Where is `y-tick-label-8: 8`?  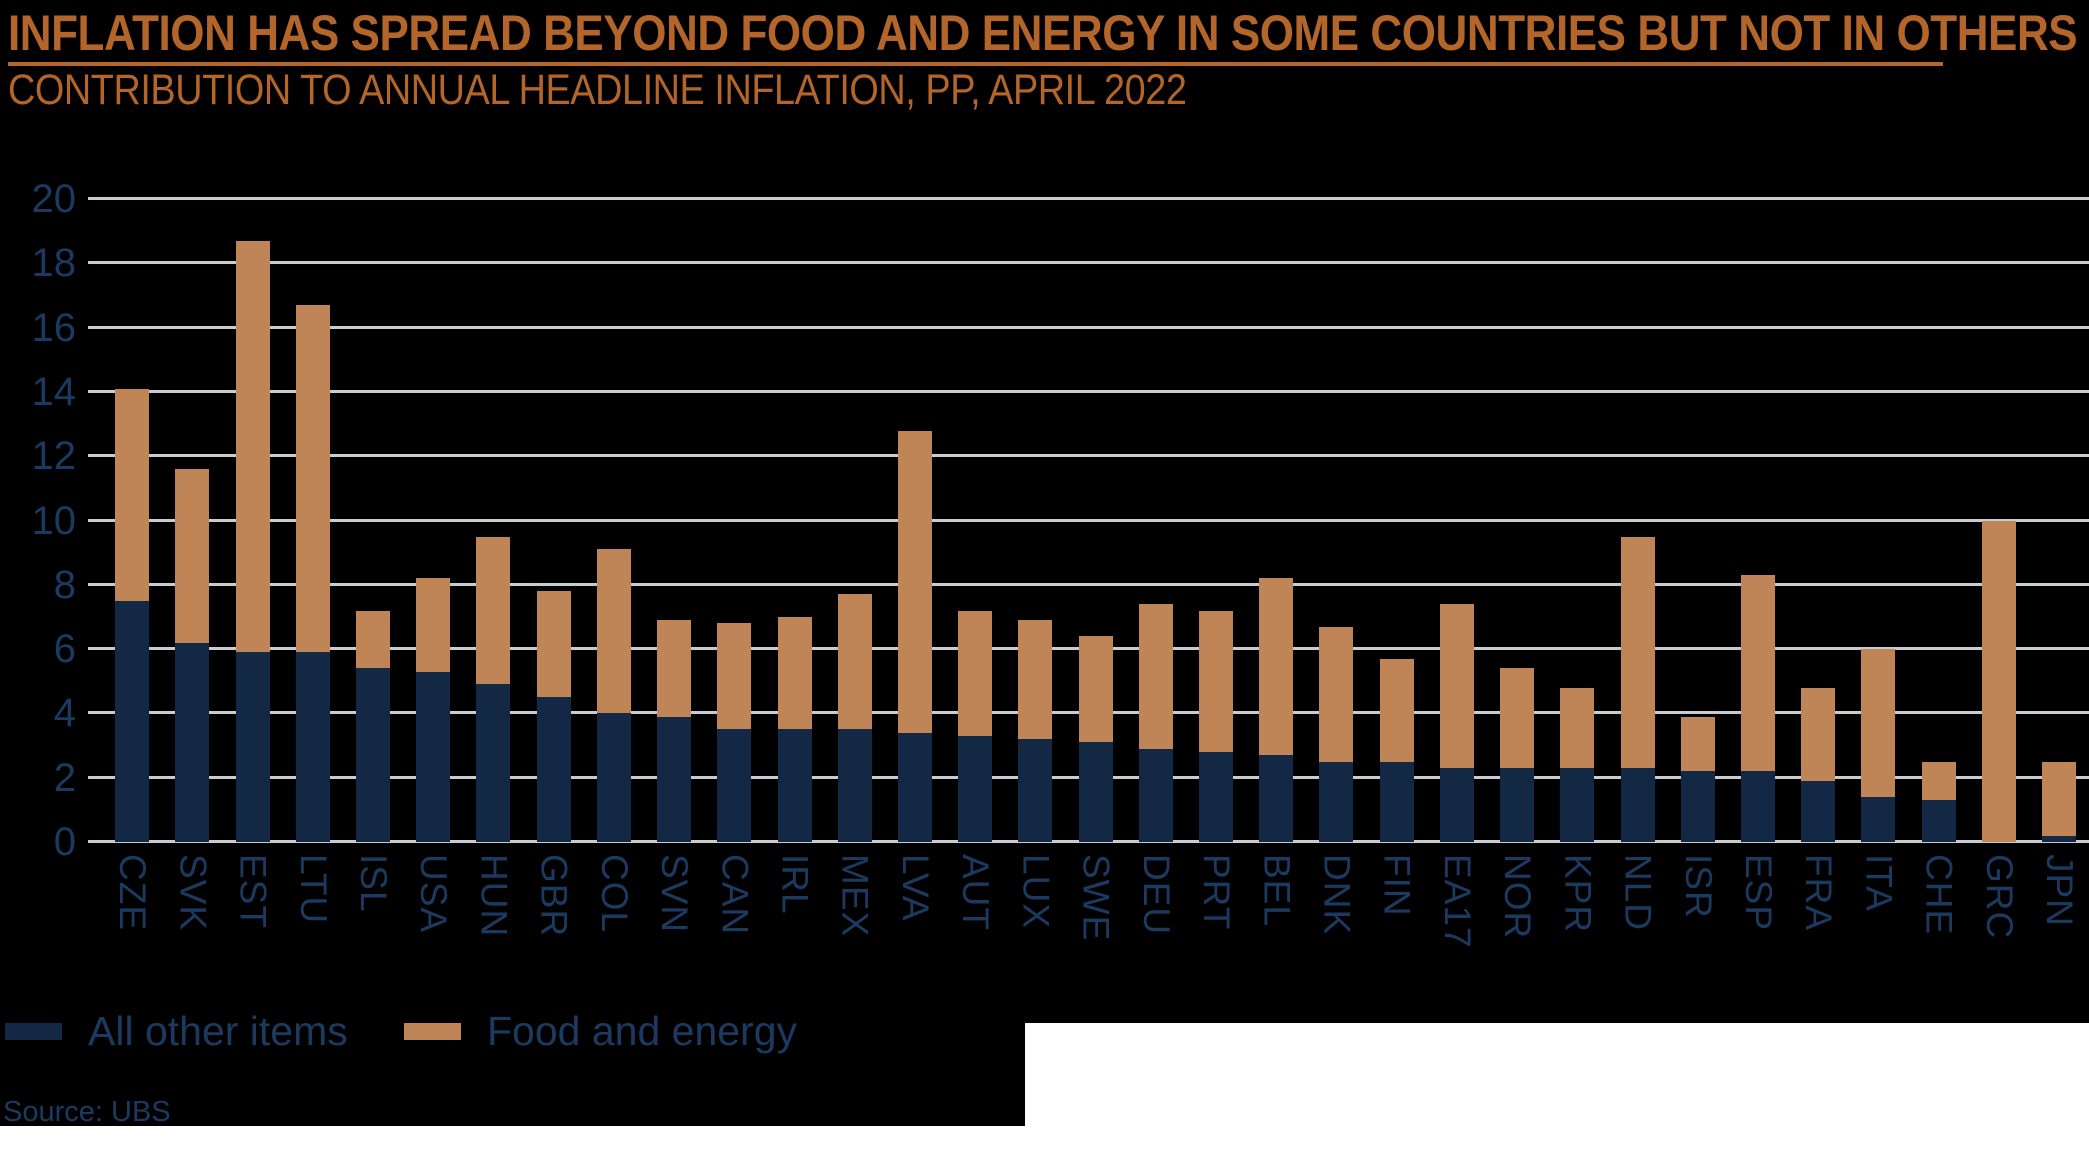 y-tick-label-8: 8 is located at coordinates (64, 584).